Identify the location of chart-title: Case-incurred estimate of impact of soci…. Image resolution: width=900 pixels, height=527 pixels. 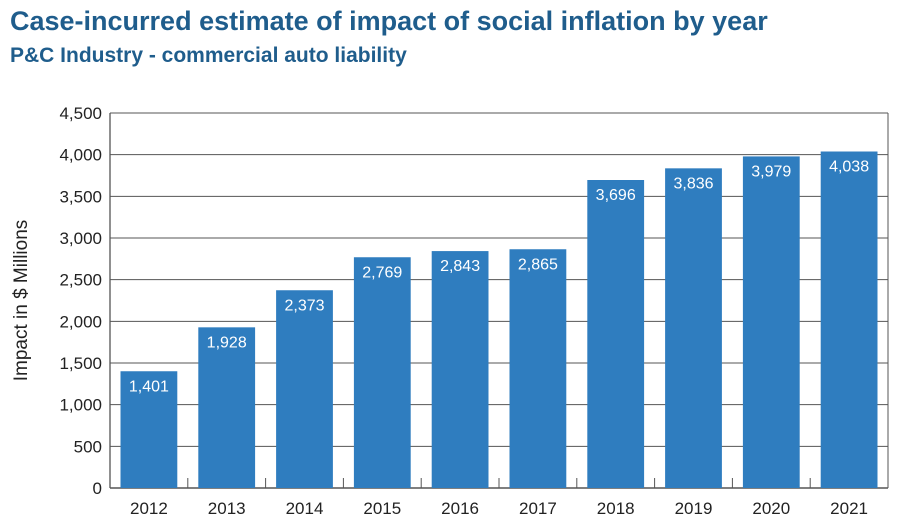
(389, 21).